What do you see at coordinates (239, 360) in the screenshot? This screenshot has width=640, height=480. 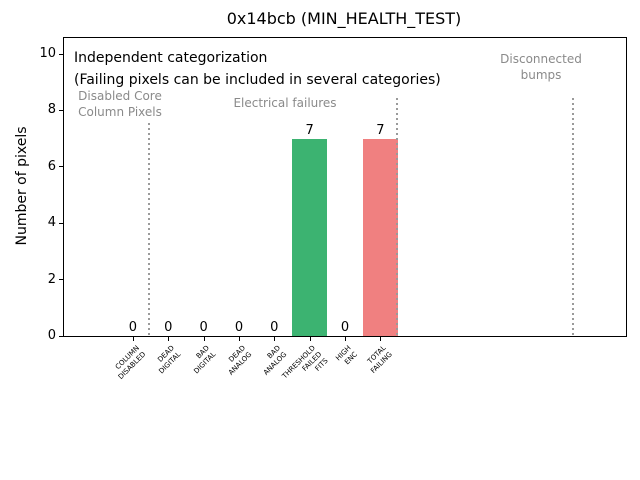 I see `x-tick-label: DEAD ANALOG` at bounding box center [239, 360].